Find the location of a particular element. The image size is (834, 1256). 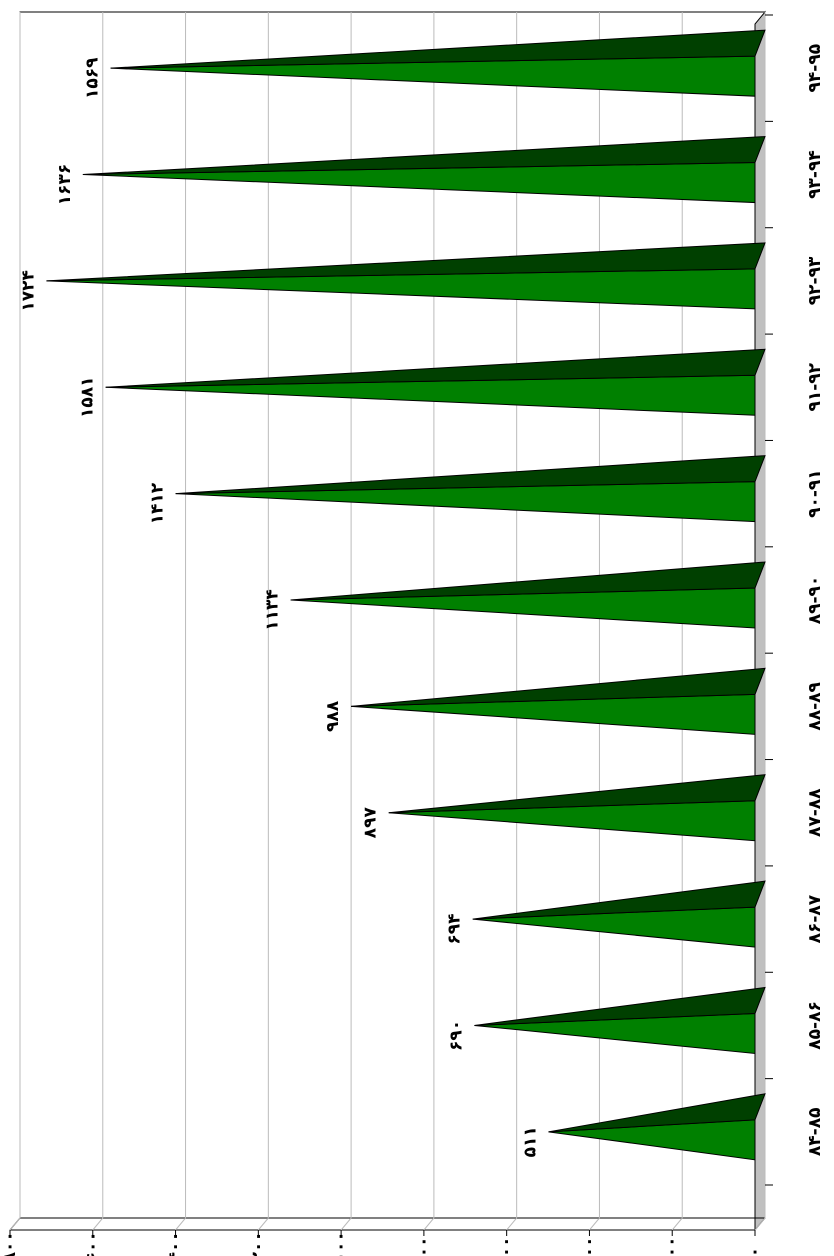

y-tick-label: ۱۸۰۰ is located at coordinates (10, 1243).